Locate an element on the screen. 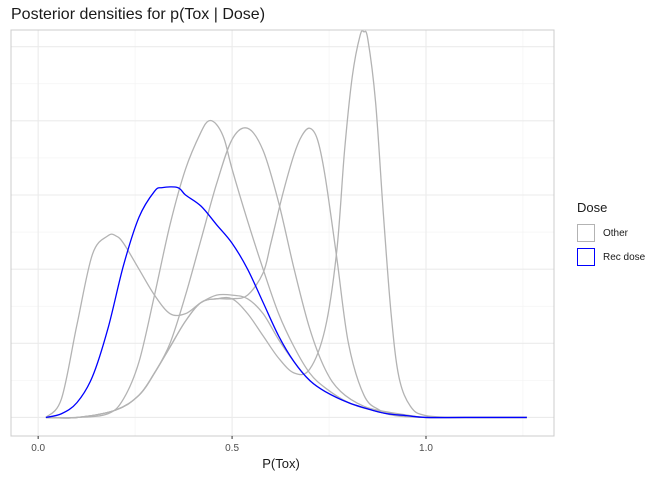 The height and width of the screenshot is (480, 672). x-axis-ticks: 0.0 0.5 1.0 is located at coordinates (232, 445).